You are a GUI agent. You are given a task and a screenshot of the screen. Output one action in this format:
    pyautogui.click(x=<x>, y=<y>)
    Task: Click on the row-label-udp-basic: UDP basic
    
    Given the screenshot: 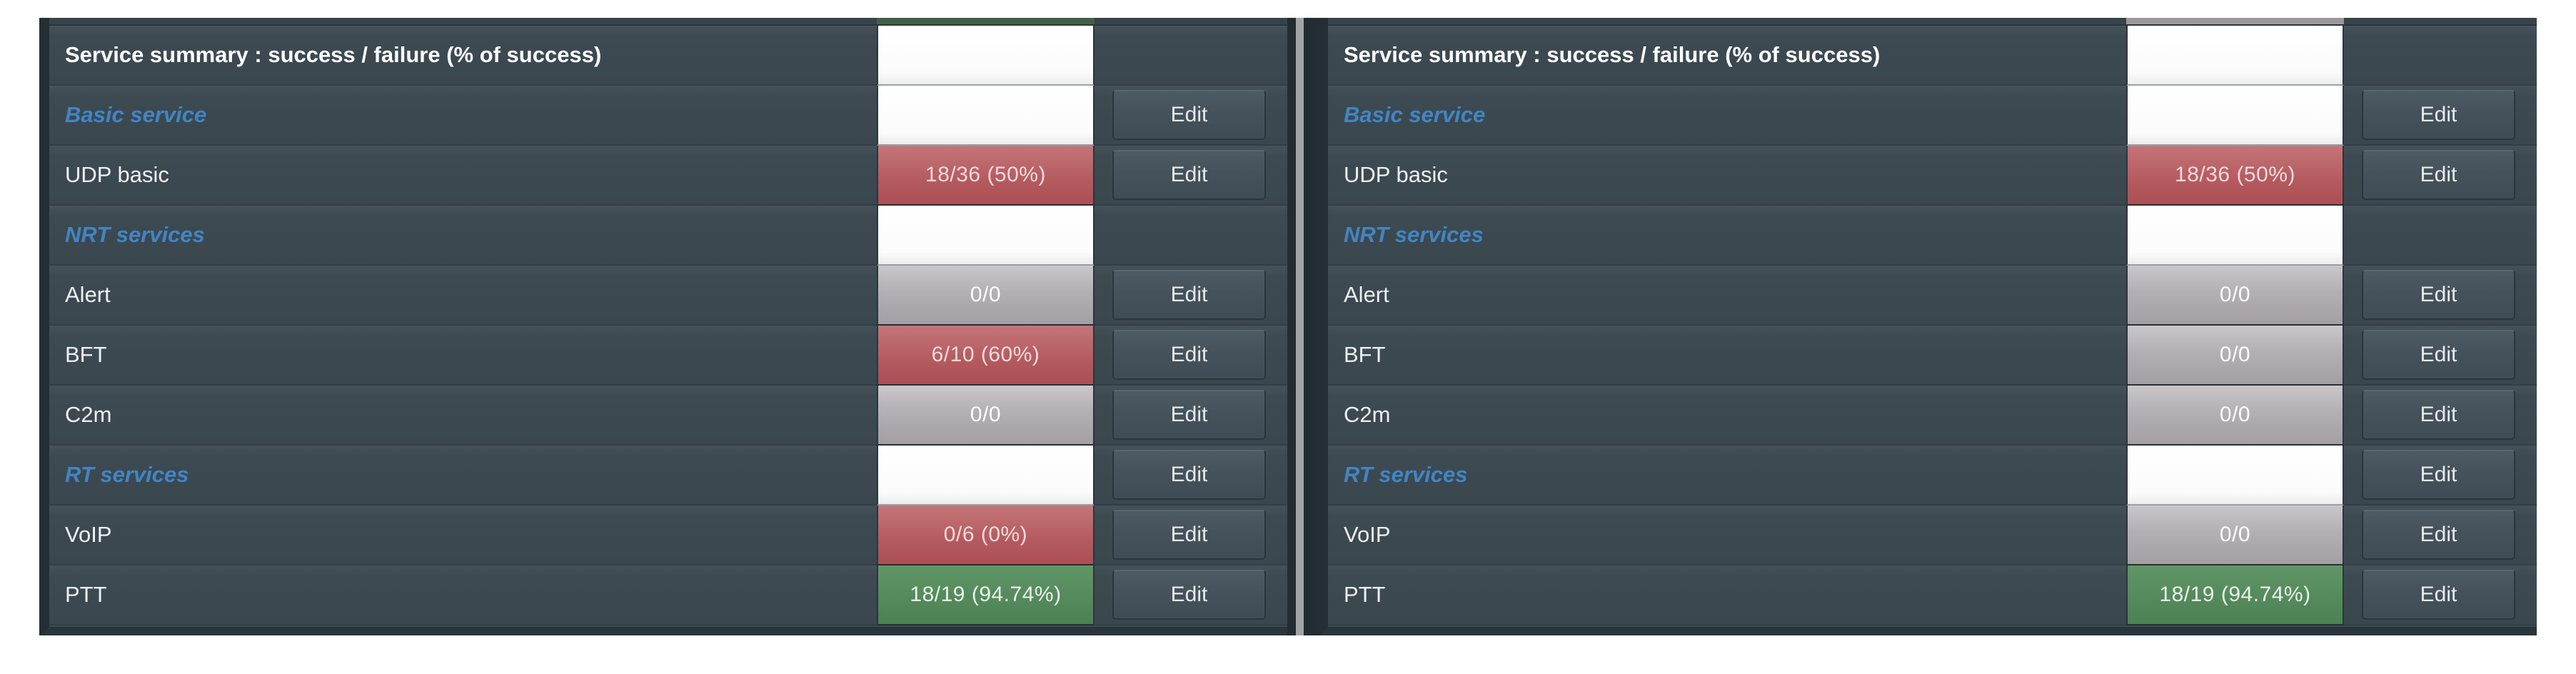 What is the action you would take?
    pyautogui.click(x=1396, y=174)
    